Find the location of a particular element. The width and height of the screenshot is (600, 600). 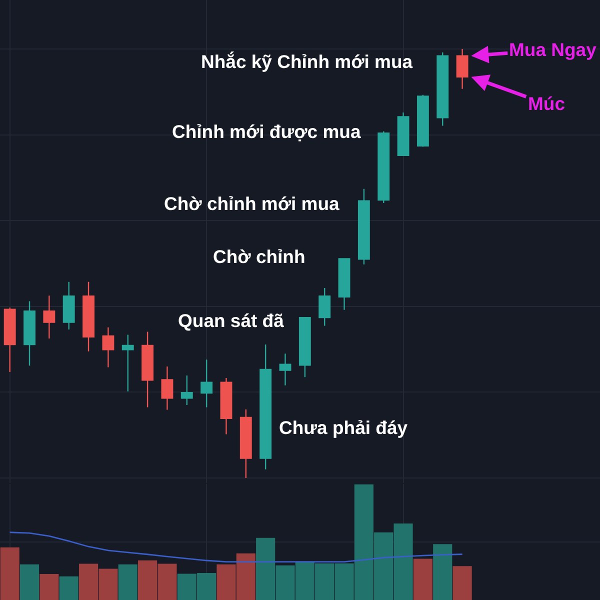

annotation: Chờ chỉnh mới mua is located at coordinates (252, 203).